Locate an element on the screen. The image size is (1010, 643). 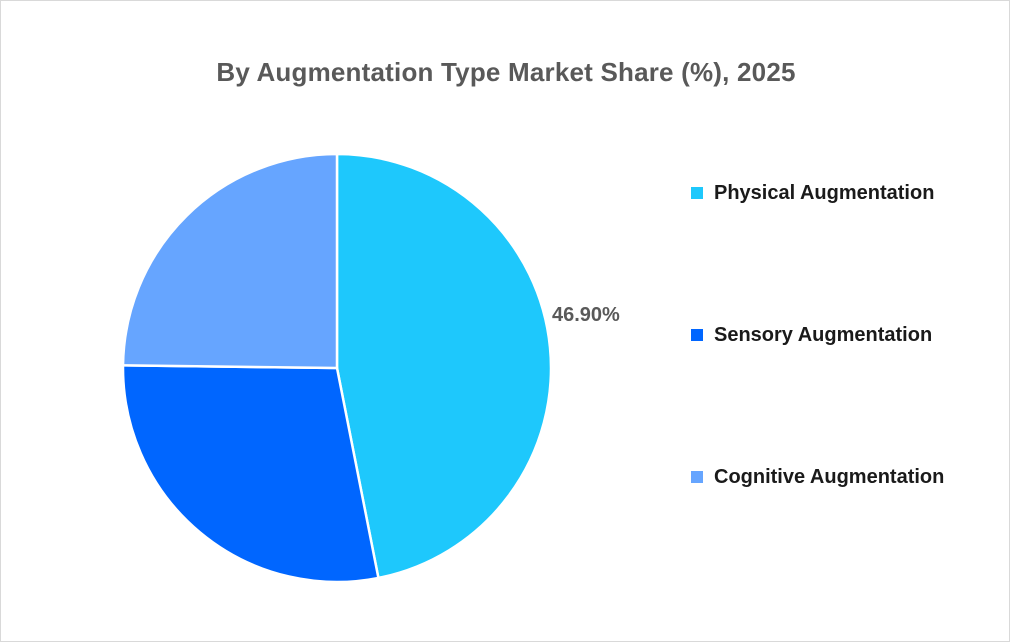
legend-swatch-cognitive-augmentation is located at coordinates (697, 477).